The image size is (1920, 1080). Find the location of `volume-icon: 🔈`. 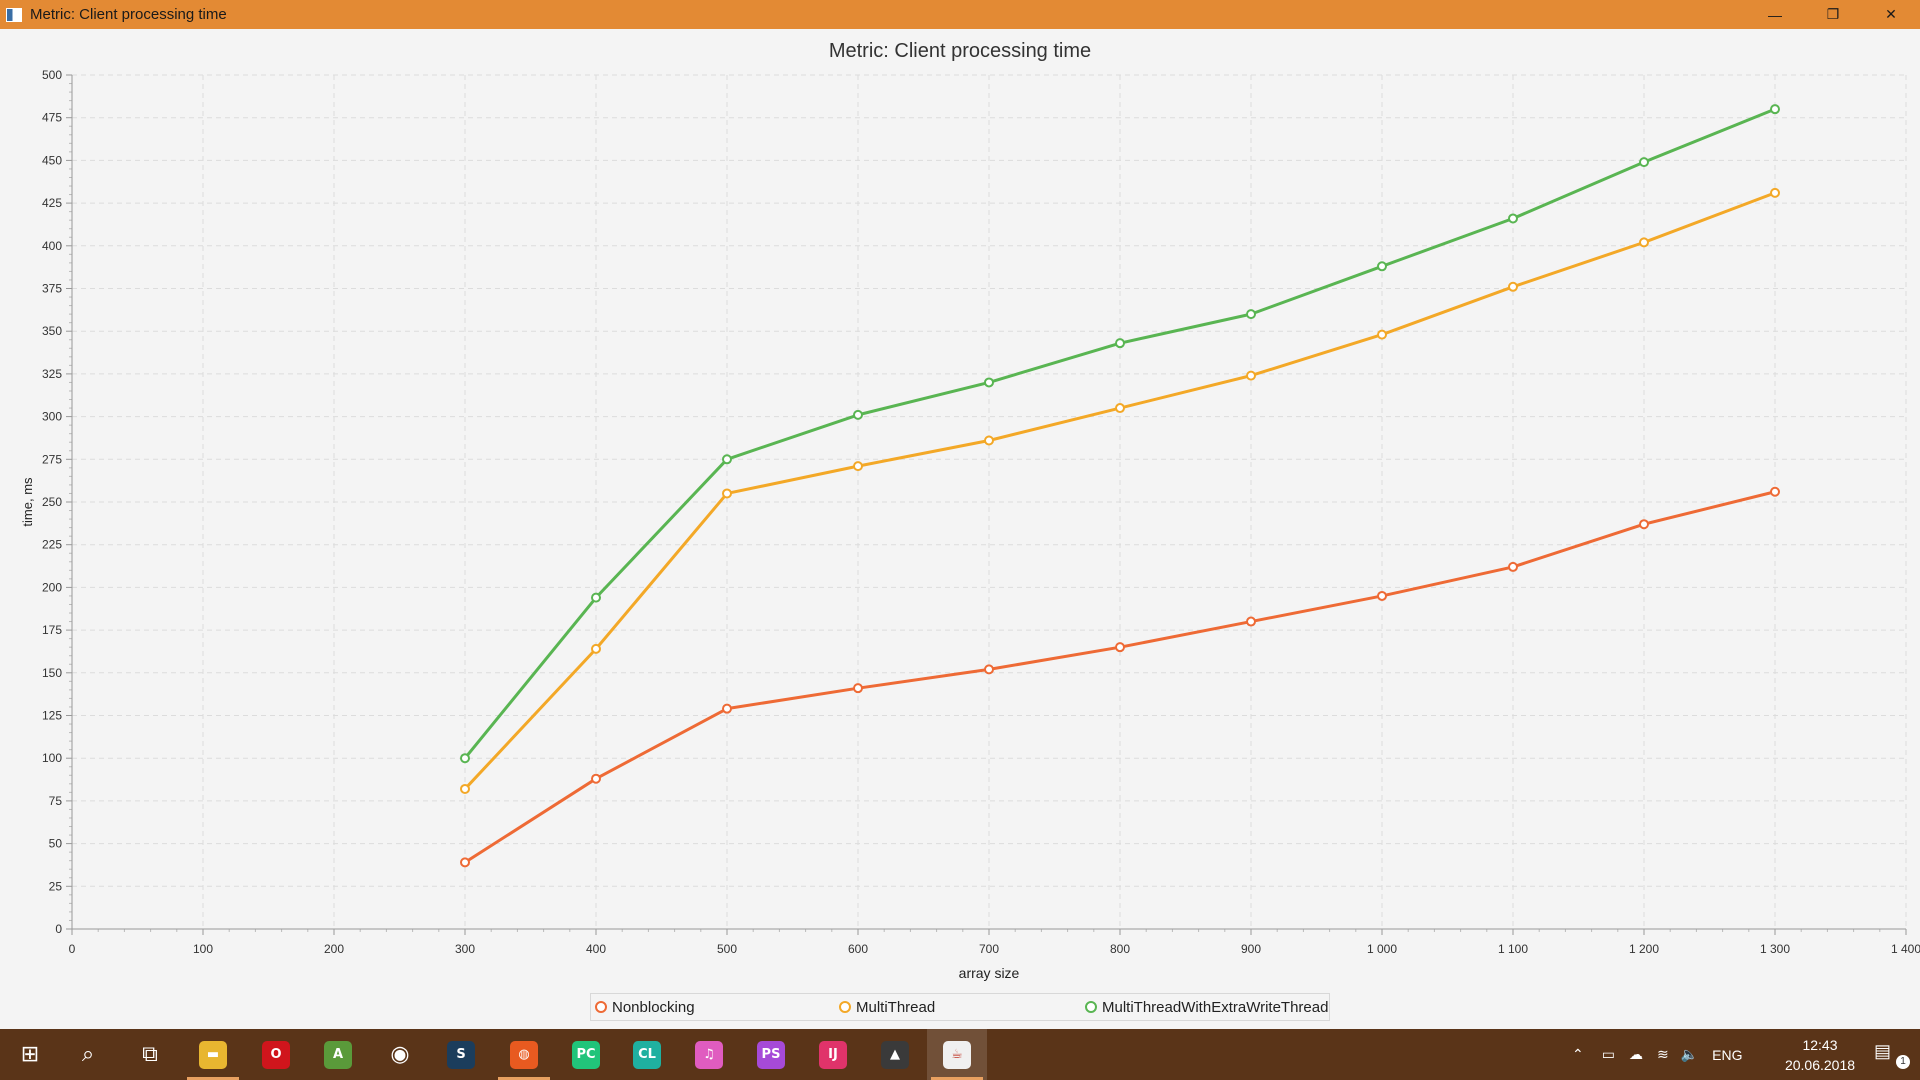

volume-icon: 🔈 is located at coordinates (1689, 1054).